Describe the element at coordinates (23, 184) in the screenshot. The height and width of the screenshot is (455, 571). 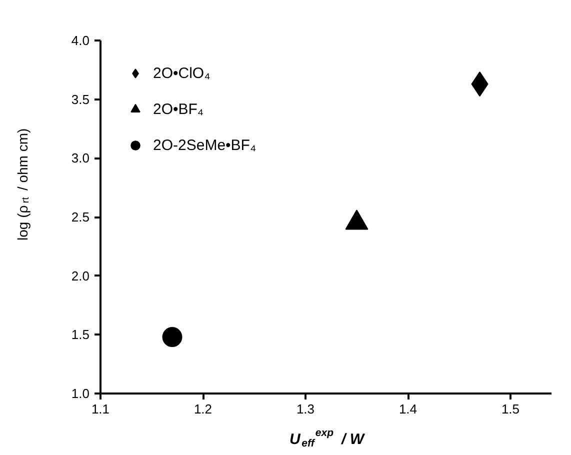
I see `y-axis-title: log (ρrt / ohm cm)` at that location.